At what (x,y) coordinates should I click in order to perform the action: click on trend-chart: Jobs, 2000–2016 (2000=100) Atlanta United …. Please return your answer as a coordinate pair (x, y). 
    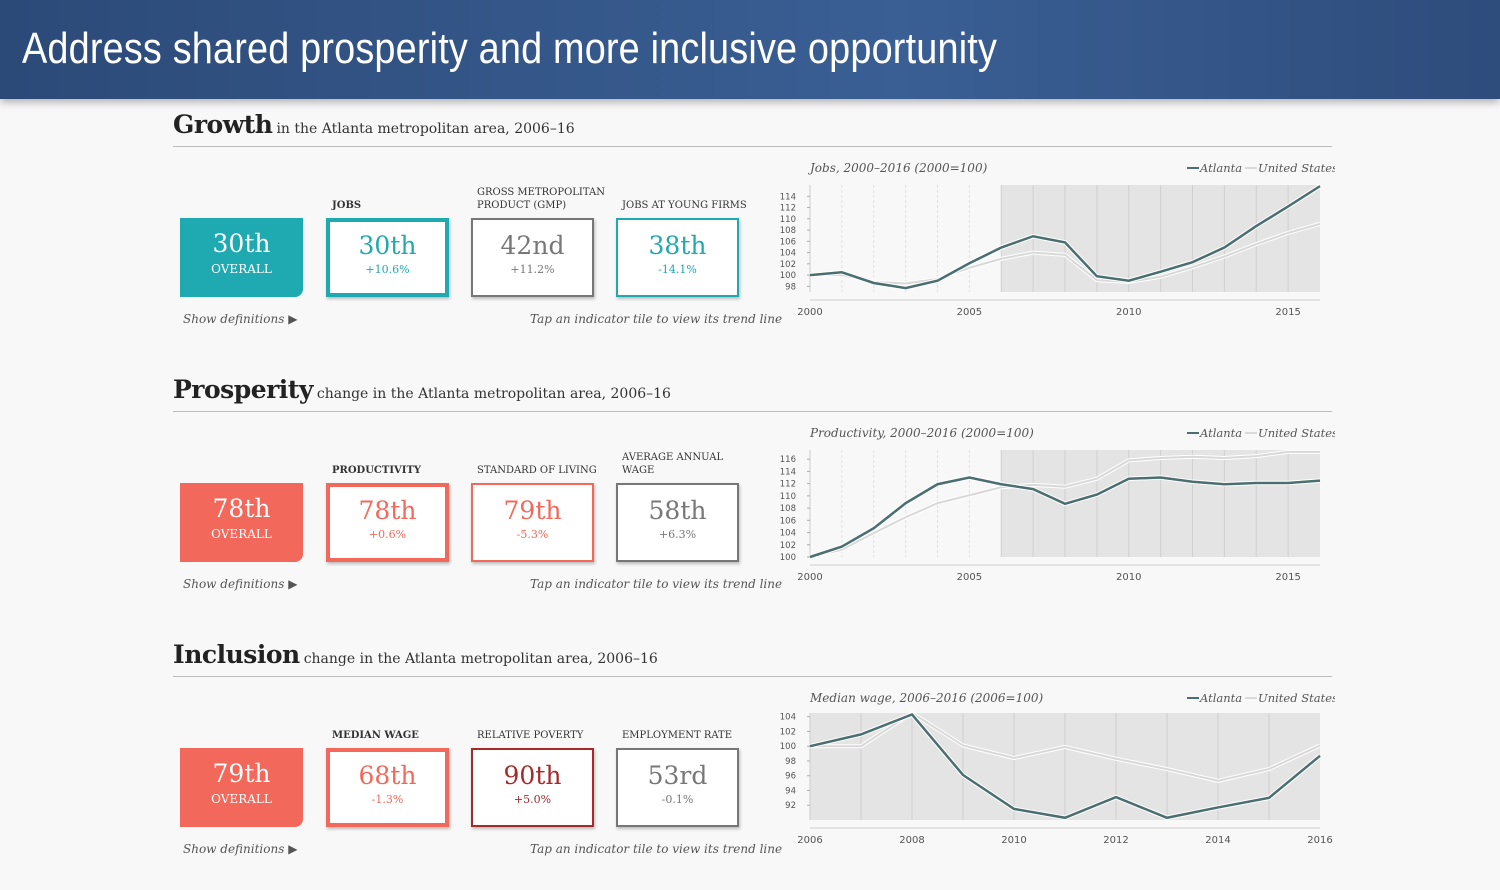
    Looking at the image, I should click on (1057, 239).